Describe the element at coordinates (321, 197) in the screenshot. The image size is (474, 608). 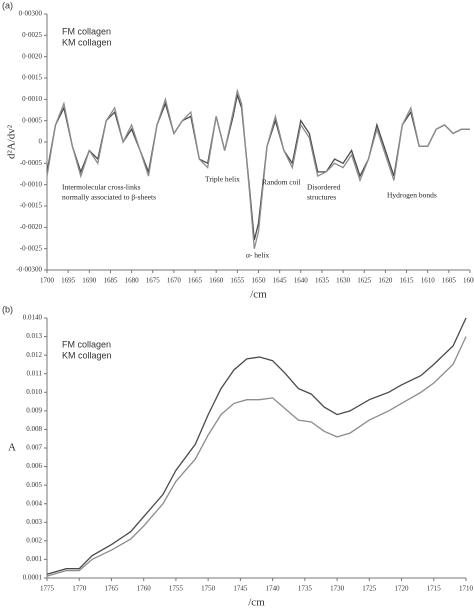
I see `annotation: structures` at that location.